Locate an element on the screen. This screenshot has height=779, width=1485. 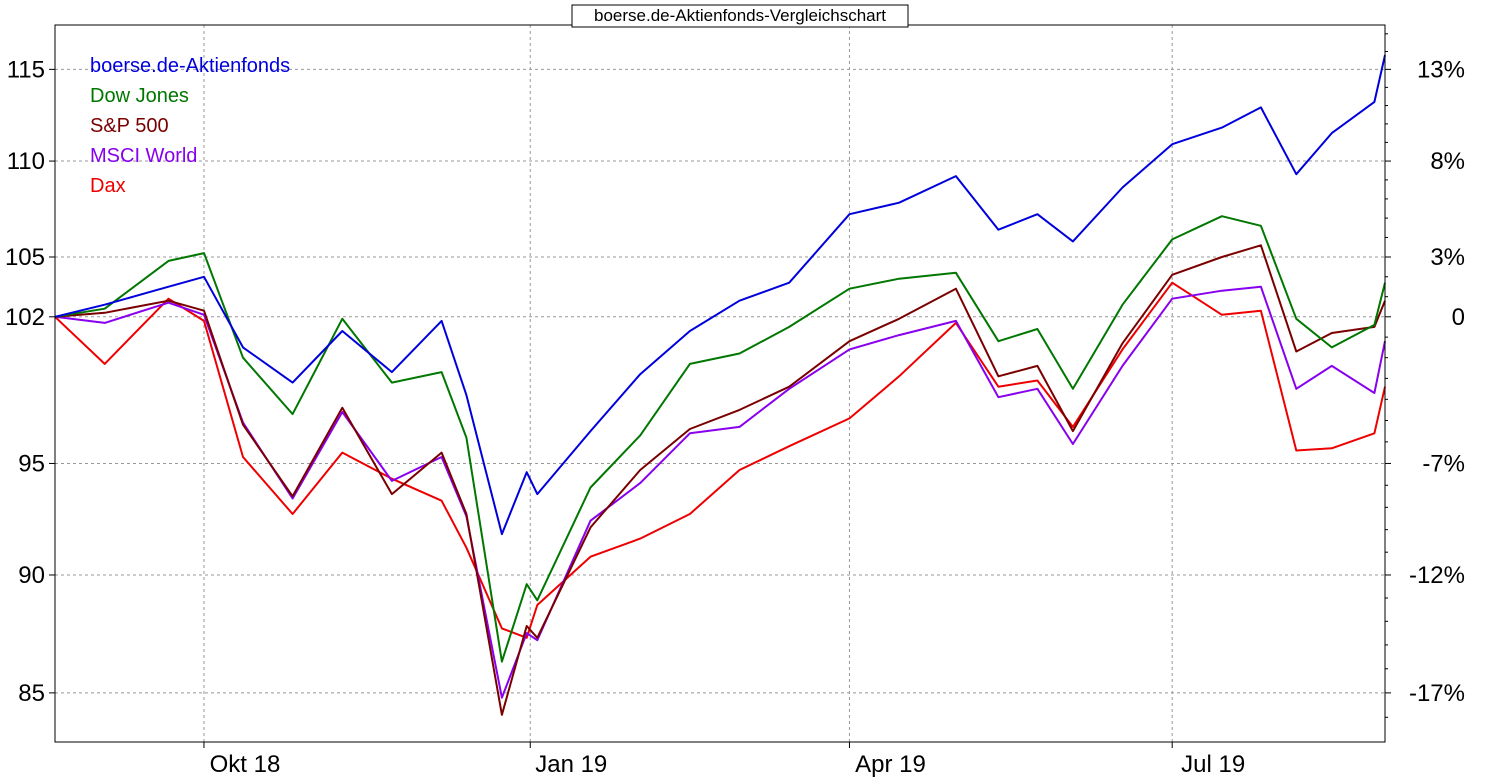
legend-entry: S&P 500 is located at coordinates (129, 126).